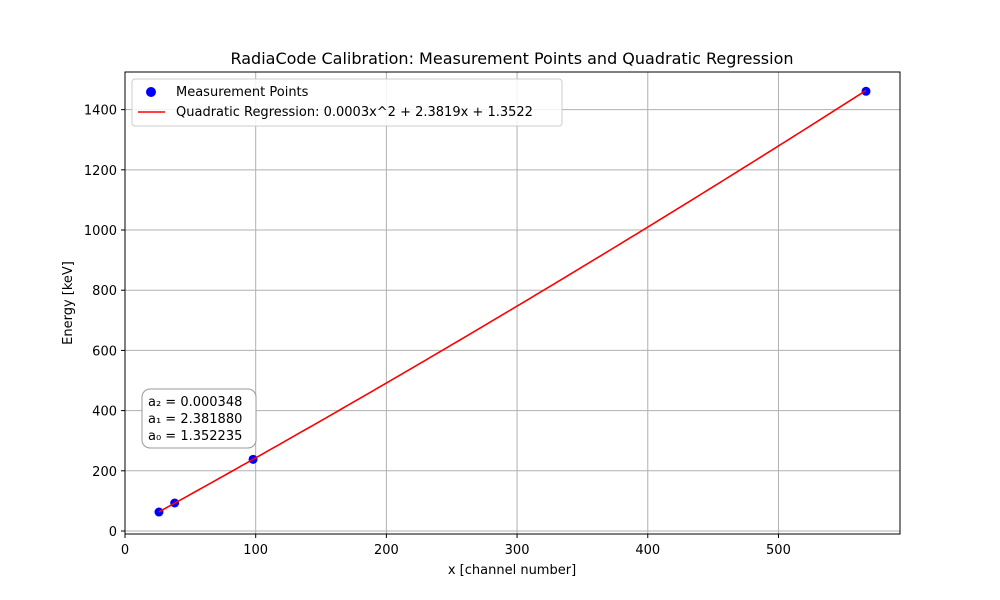 Image resolution: width=1000 pixels, height=600 pixels. I want to click on legend-box, so click(347, 102).